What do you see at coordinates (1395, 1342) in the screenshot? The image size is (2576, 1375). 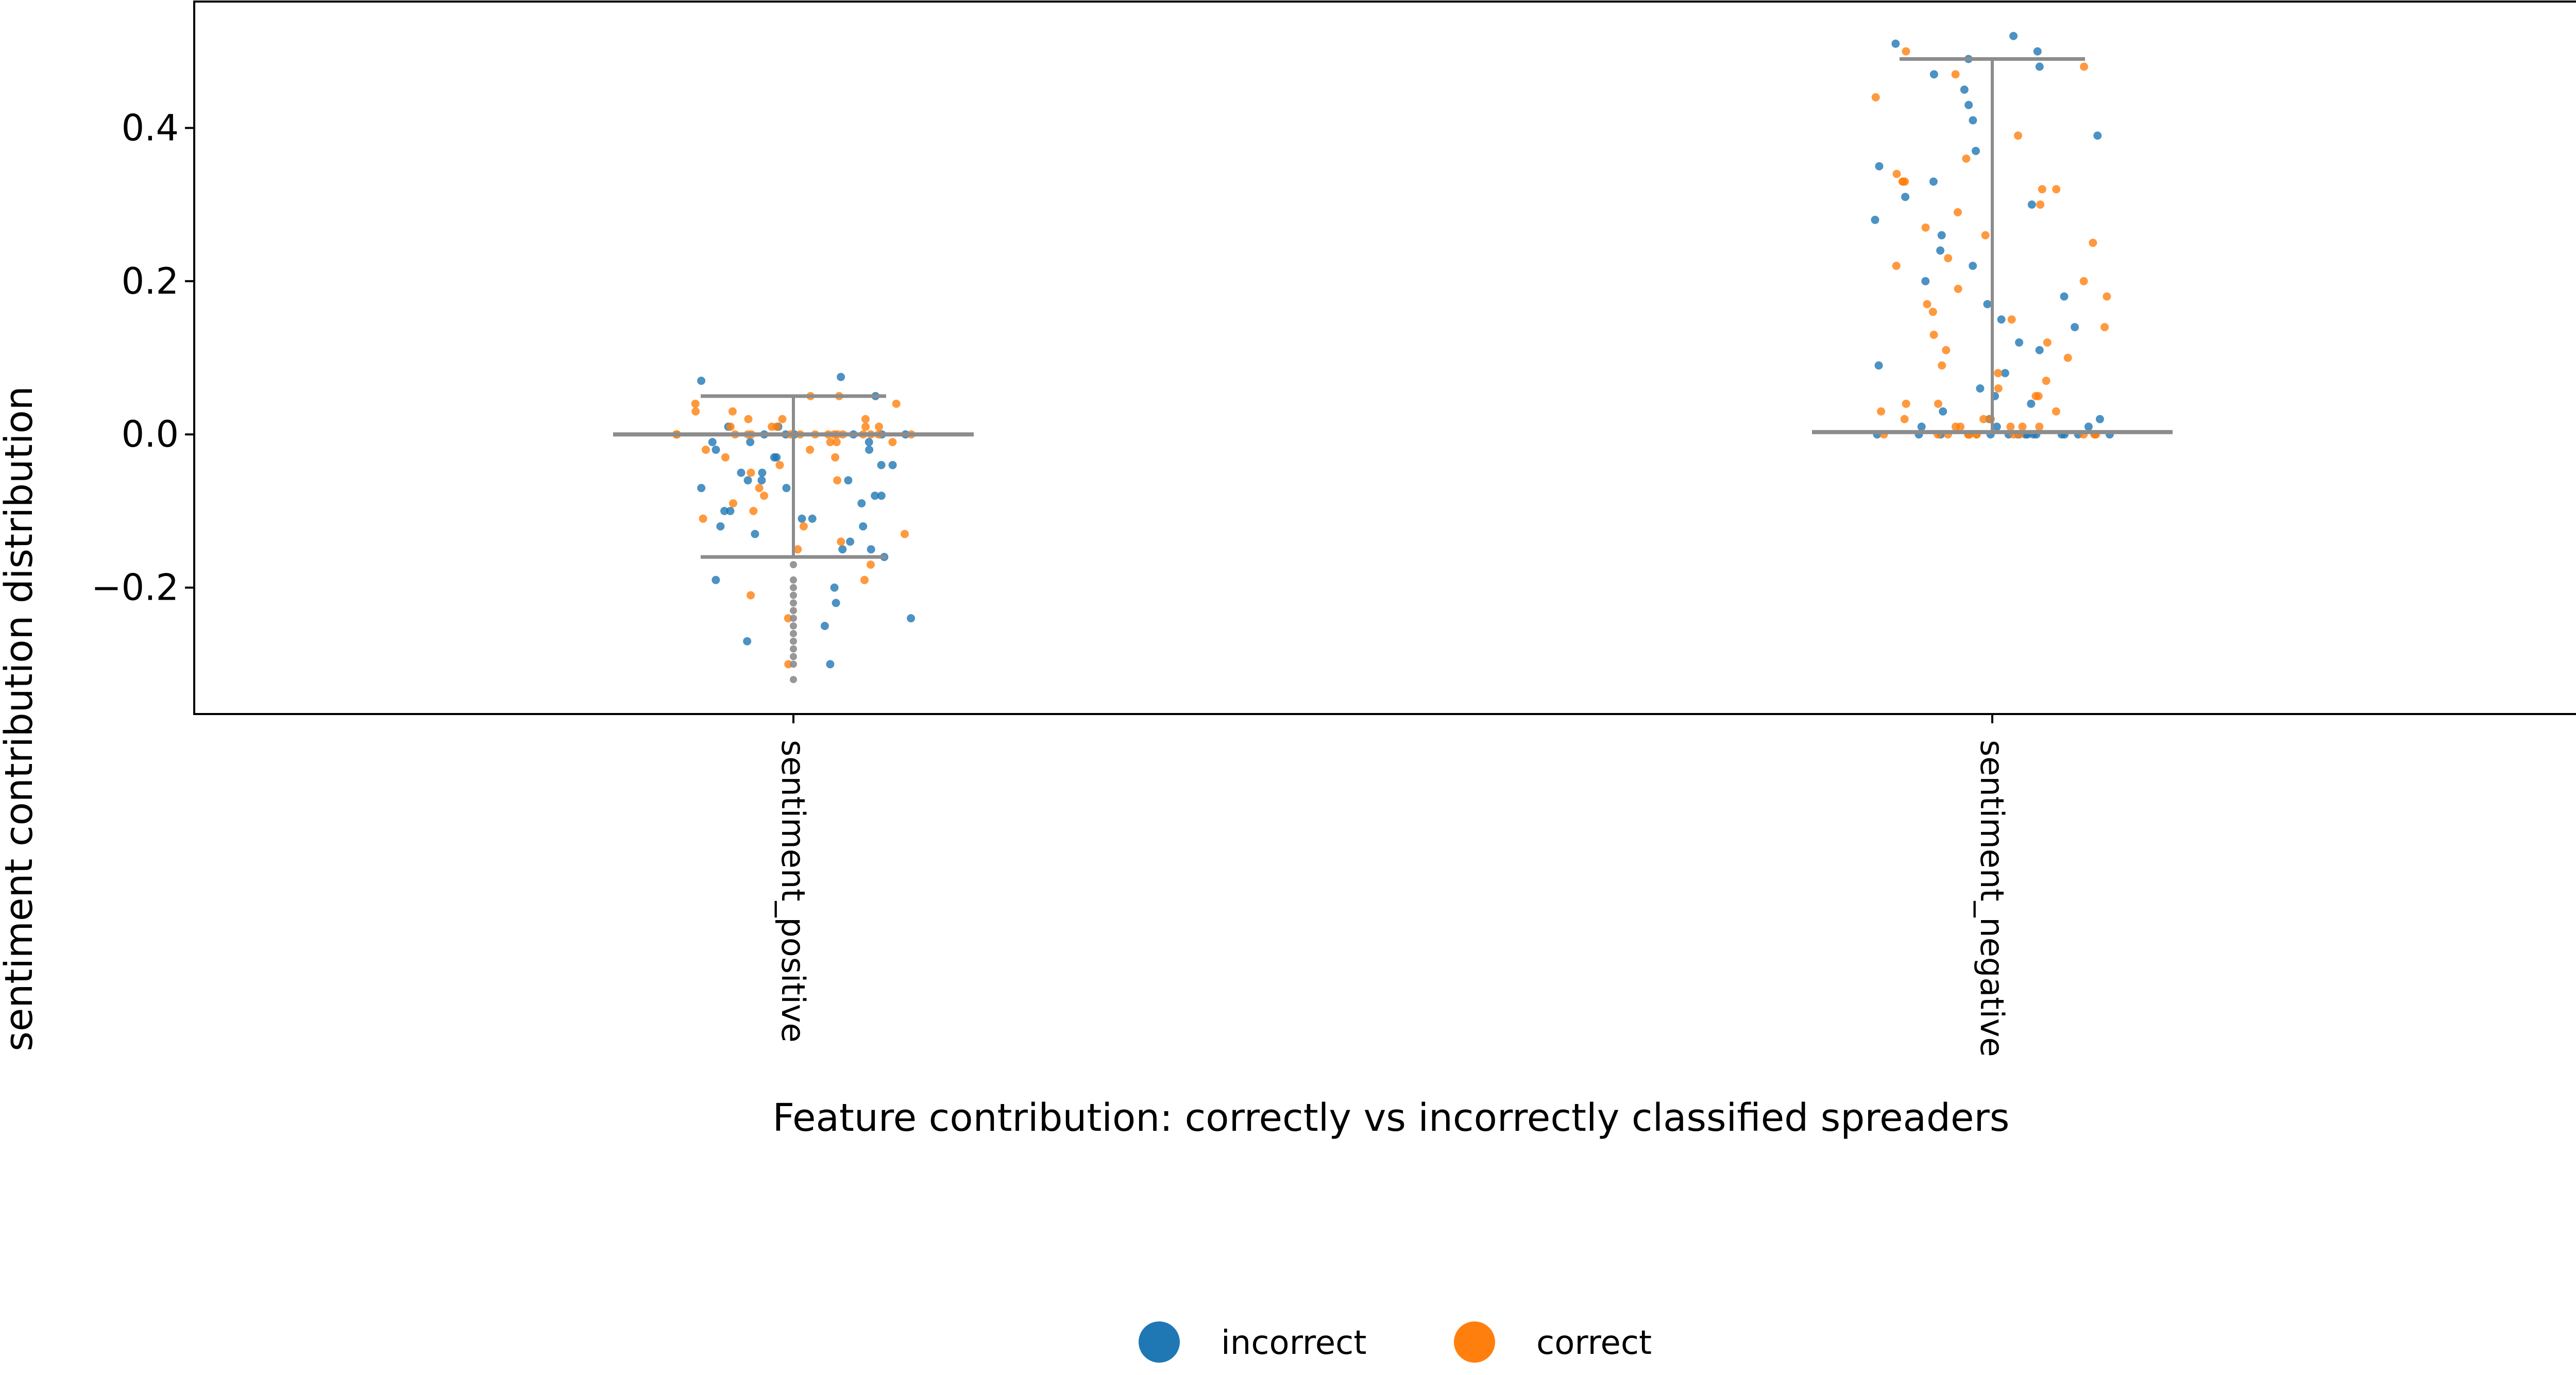 I see `legend: incorrect correct` at bounding box center [1395, 1342].